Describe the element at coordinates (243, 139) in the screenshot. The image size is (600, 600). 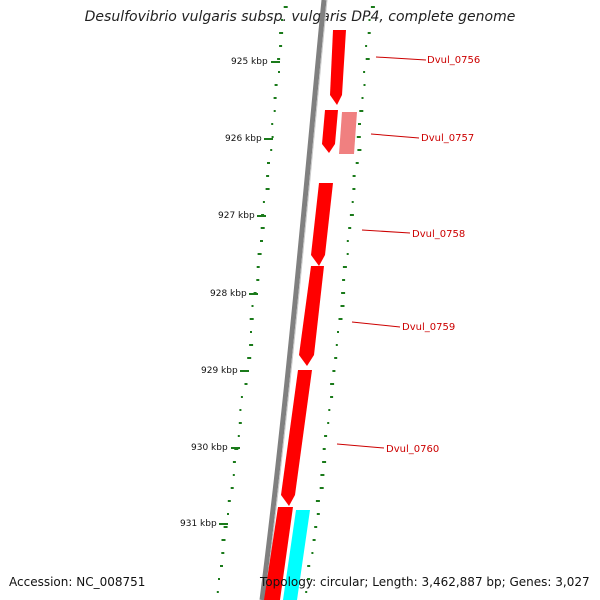
I see `tick-label: 926 kbp` at that location.